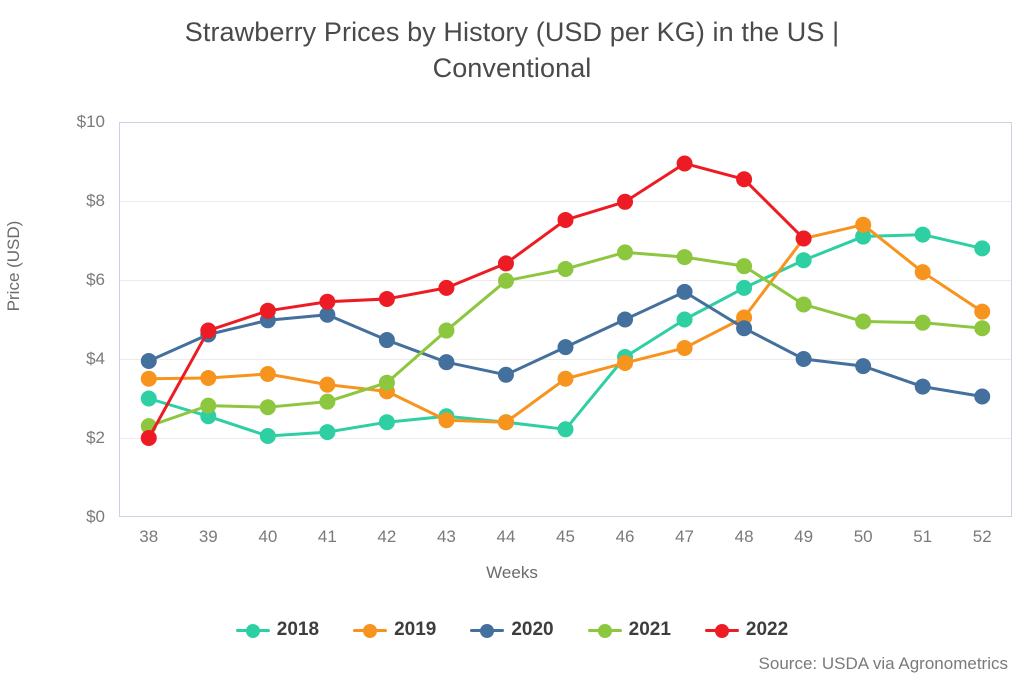 This screenshot has width=1024, height=683. I want to click on x-axis-tick-label: 47, so click(685, 536).